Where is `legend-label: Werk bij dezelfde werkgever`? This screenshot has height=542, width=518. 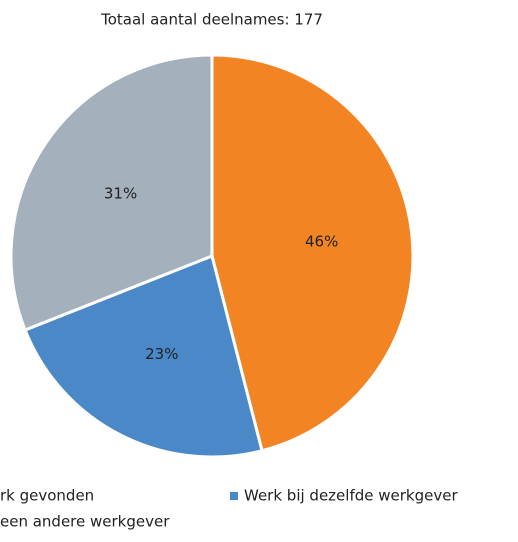 legend-label: Werk bij dezelfde werkgever is located at coordinates (351, 496).